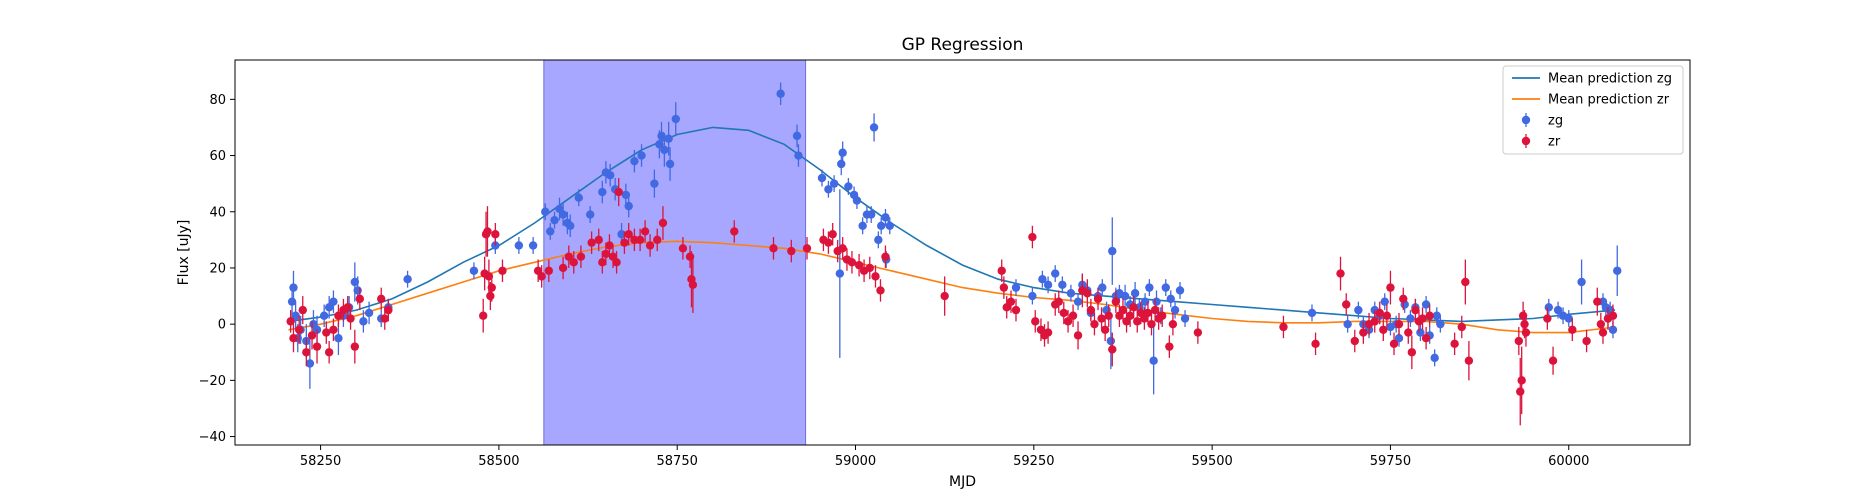 This screenshot has height=500, width=1875. I want to click on legend-label: Mean prediction zr, so click(1609, 100).